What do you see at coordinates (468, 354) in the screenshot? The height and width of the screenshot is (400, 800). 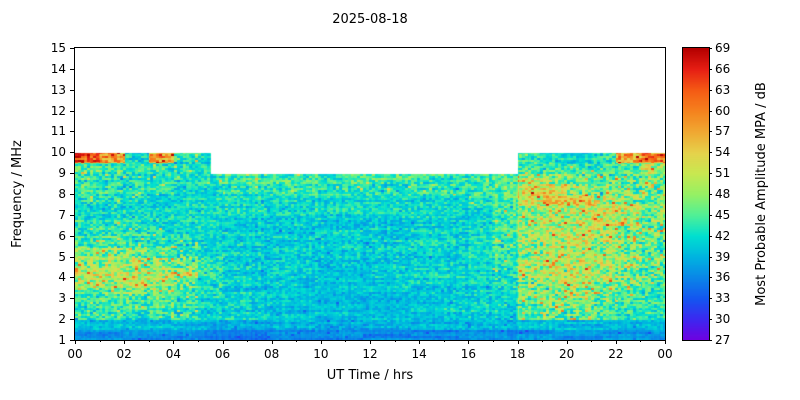 I see `x-tick-label: 16` at bounding box center [468, 354].